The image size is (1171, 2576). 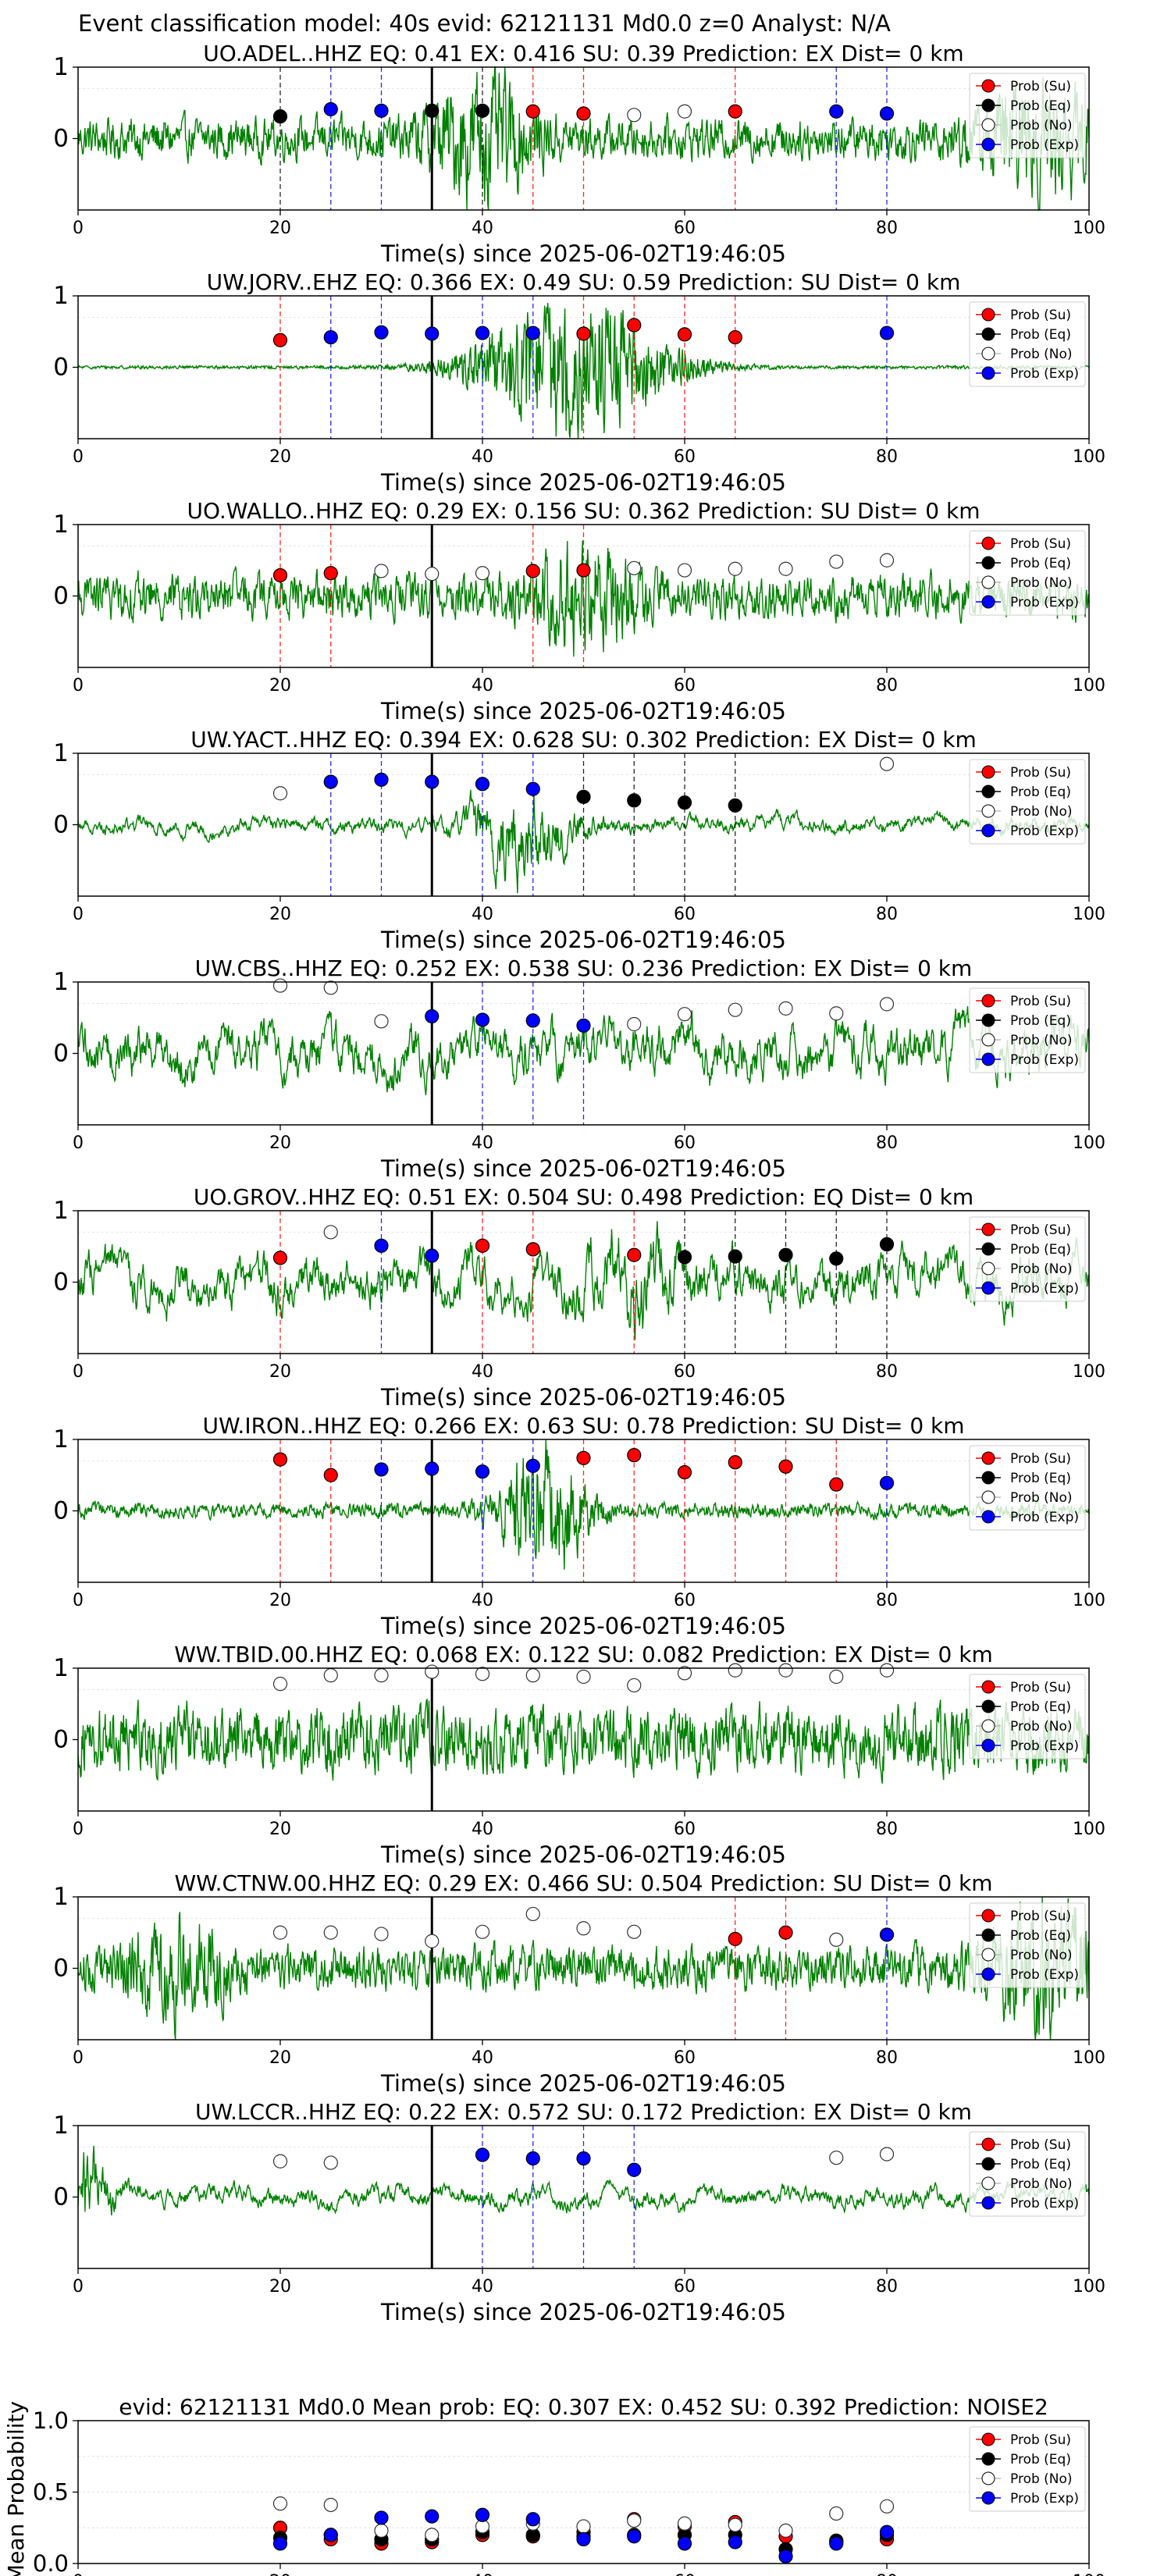 What do you see at coordinates (1023, 1021) in the screenshot?
I see `legend-entry-eq: Prob (Eq)` at bounding box center [1023, 1021].